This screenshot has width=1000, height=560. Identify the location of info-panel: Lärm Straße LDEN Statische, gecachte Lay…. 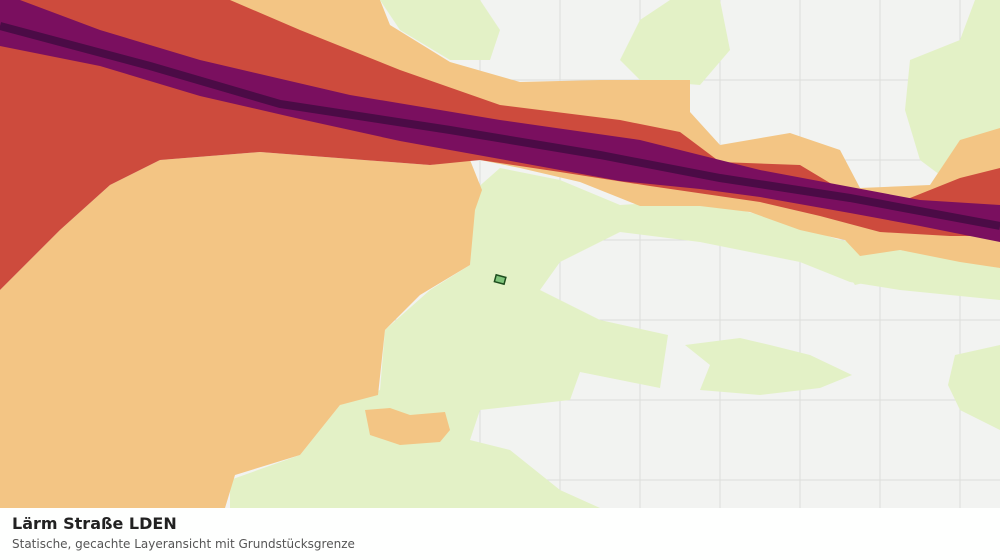
(500, 534).